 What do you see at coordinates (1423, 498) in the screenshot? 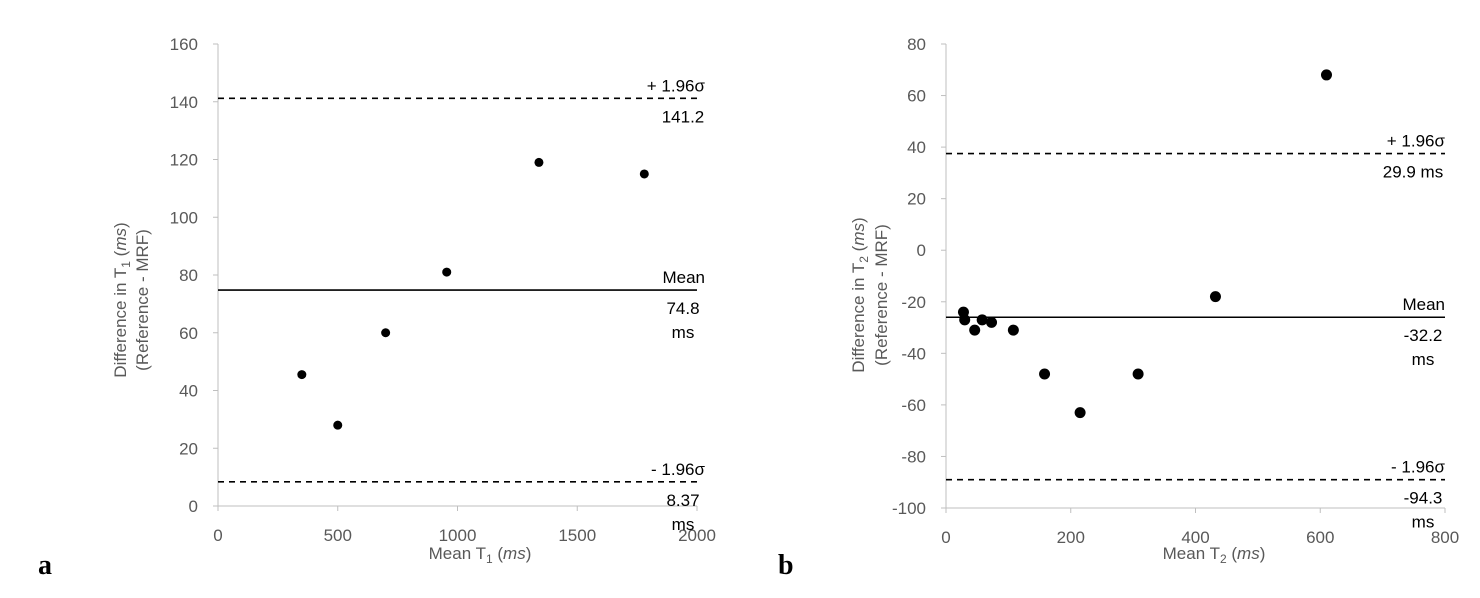
I see `lower-label-value: -94.3` at bounding box center [1423, 498].